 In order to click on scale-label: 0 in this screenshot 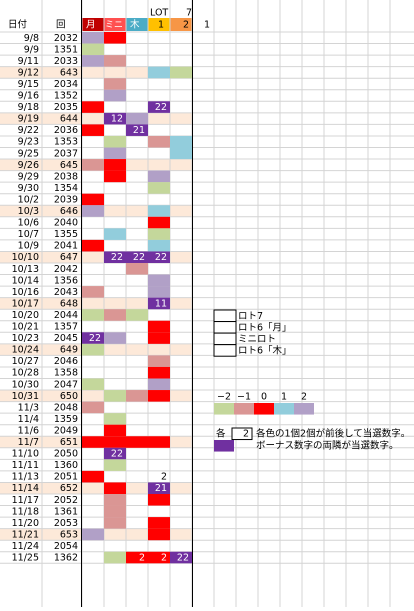, I will do `click(264, 397)`.